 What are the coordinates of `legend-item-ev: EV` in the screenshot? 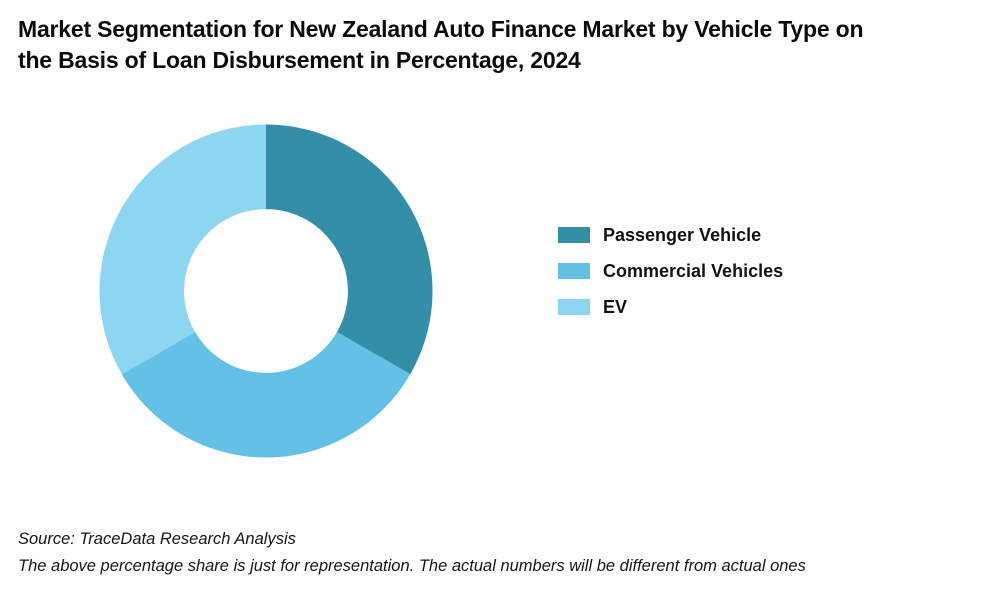 It's located at (670, 307).